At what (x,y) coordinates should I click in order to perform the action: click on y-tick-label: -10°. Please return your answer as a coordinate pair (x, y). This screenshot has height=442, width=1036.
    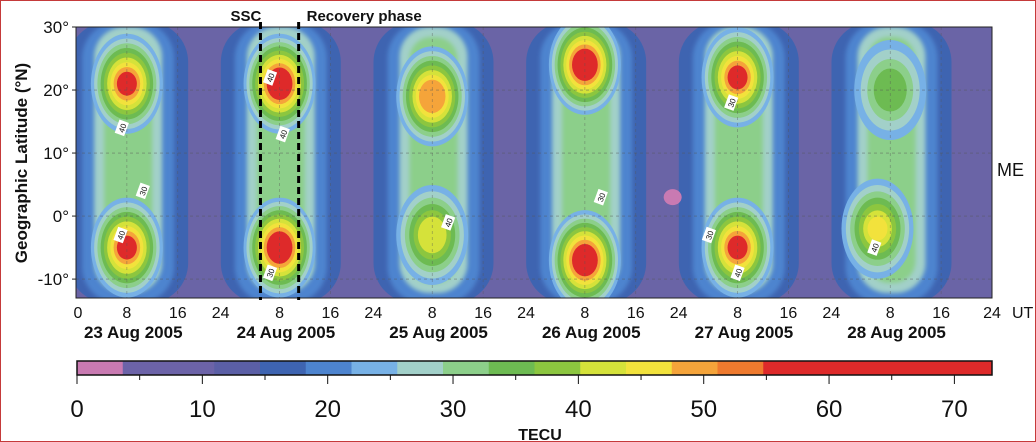
    Looking at the image, I should click on (53, 279).